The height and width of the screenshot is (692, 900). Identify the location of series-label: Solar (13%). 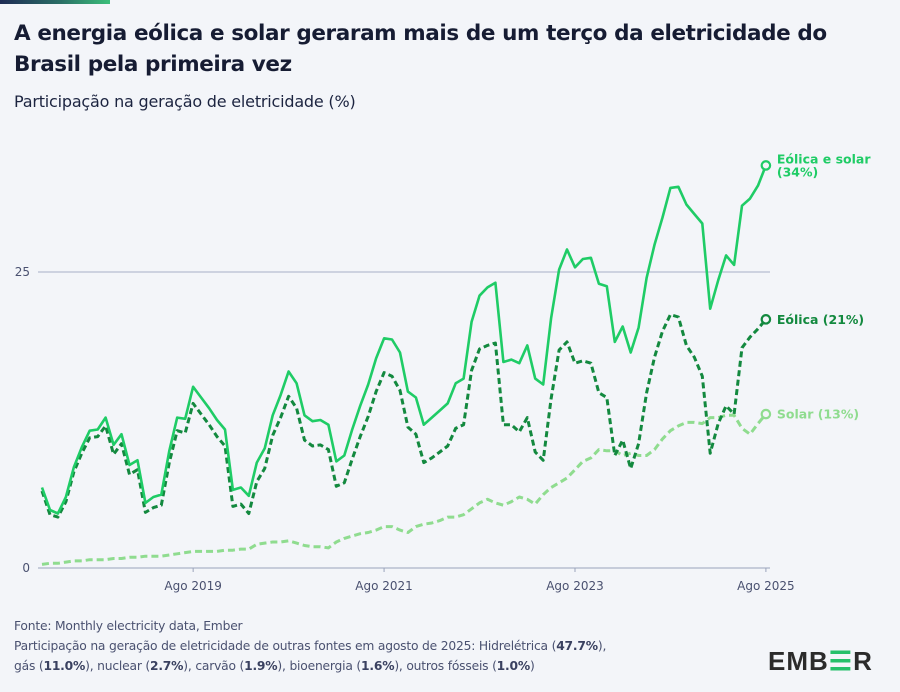
(818, 414).